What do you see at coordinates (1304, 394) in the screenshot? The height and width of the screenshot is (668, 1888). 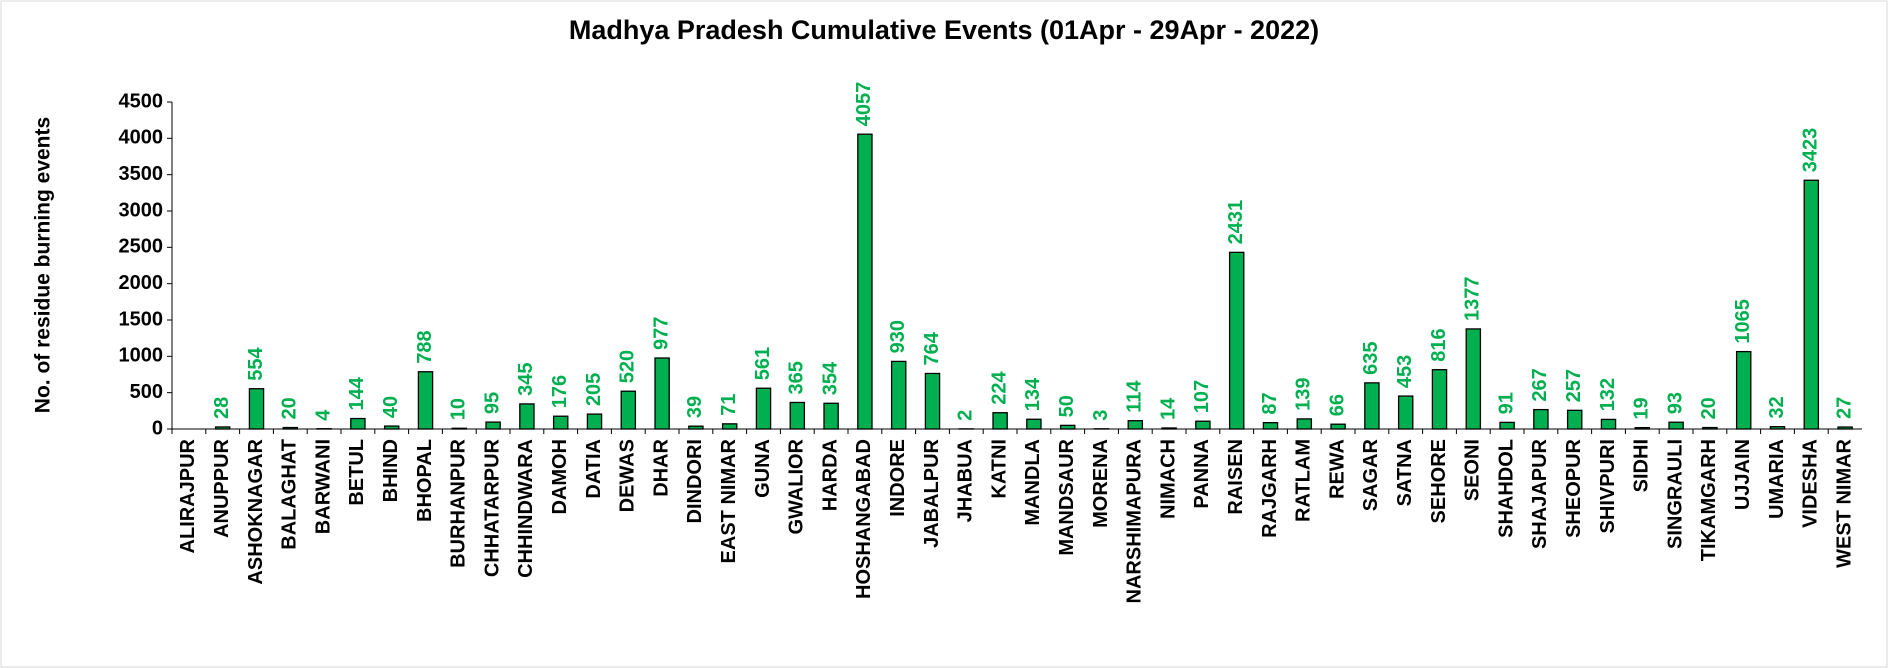 I see `data-label: 139` at bounding box center [1304, 394].